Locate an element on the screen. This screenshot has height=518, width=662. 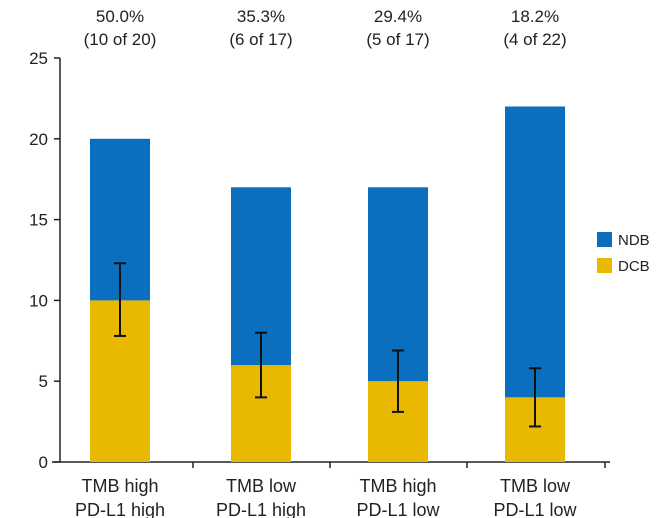
legend-label-ndb: NDB is located at coordinates (634, 240).